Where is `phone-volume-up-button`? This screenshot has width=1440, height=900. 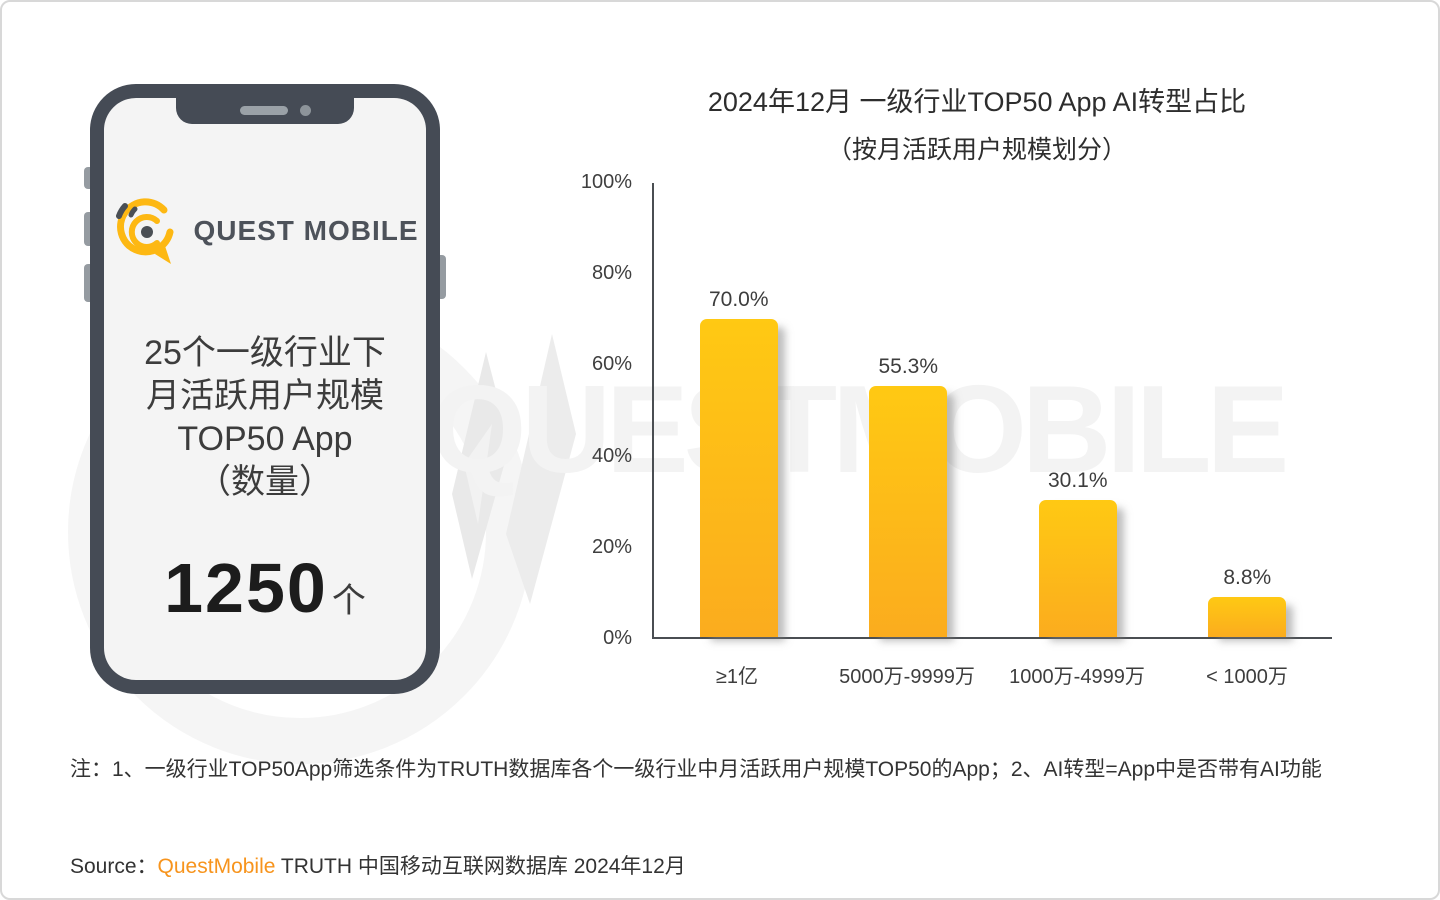
phone-volume-up-button is located at coordinates (87, 229).